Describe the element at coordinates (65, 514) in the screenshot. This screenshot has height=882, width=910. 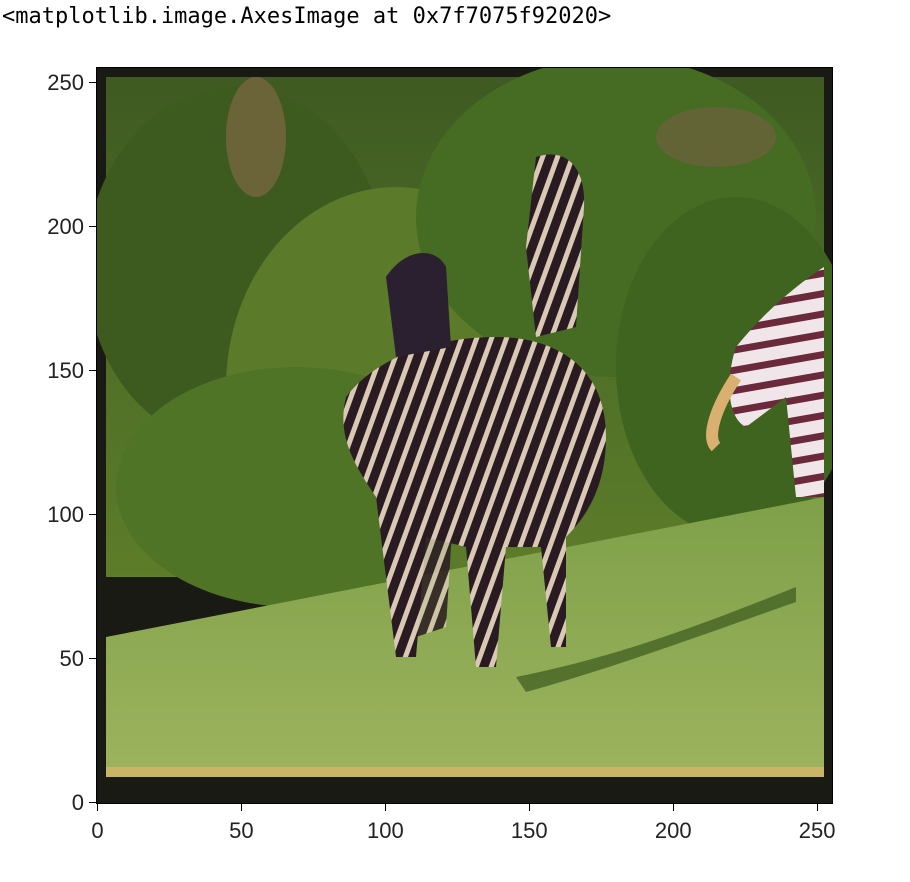
I see `y-tick-label: 100` at that location.